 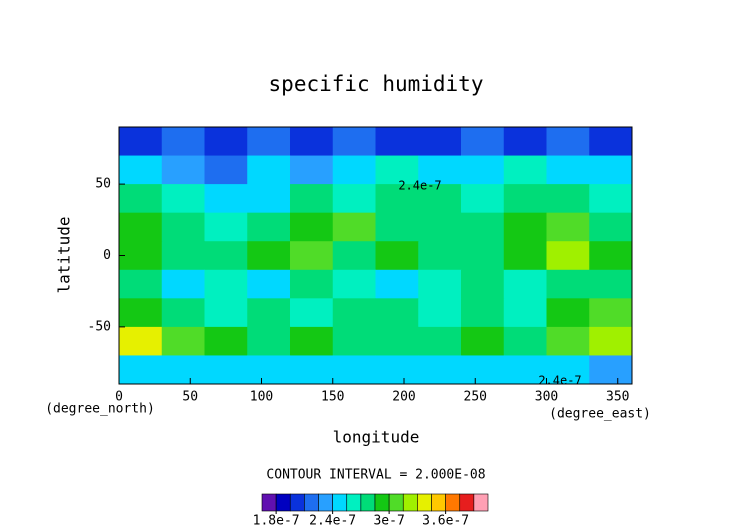 What do you see at coordinates (403, 397) in the screenshot?
I see `x-tick-label: 200` at bounding box center [403, 397].